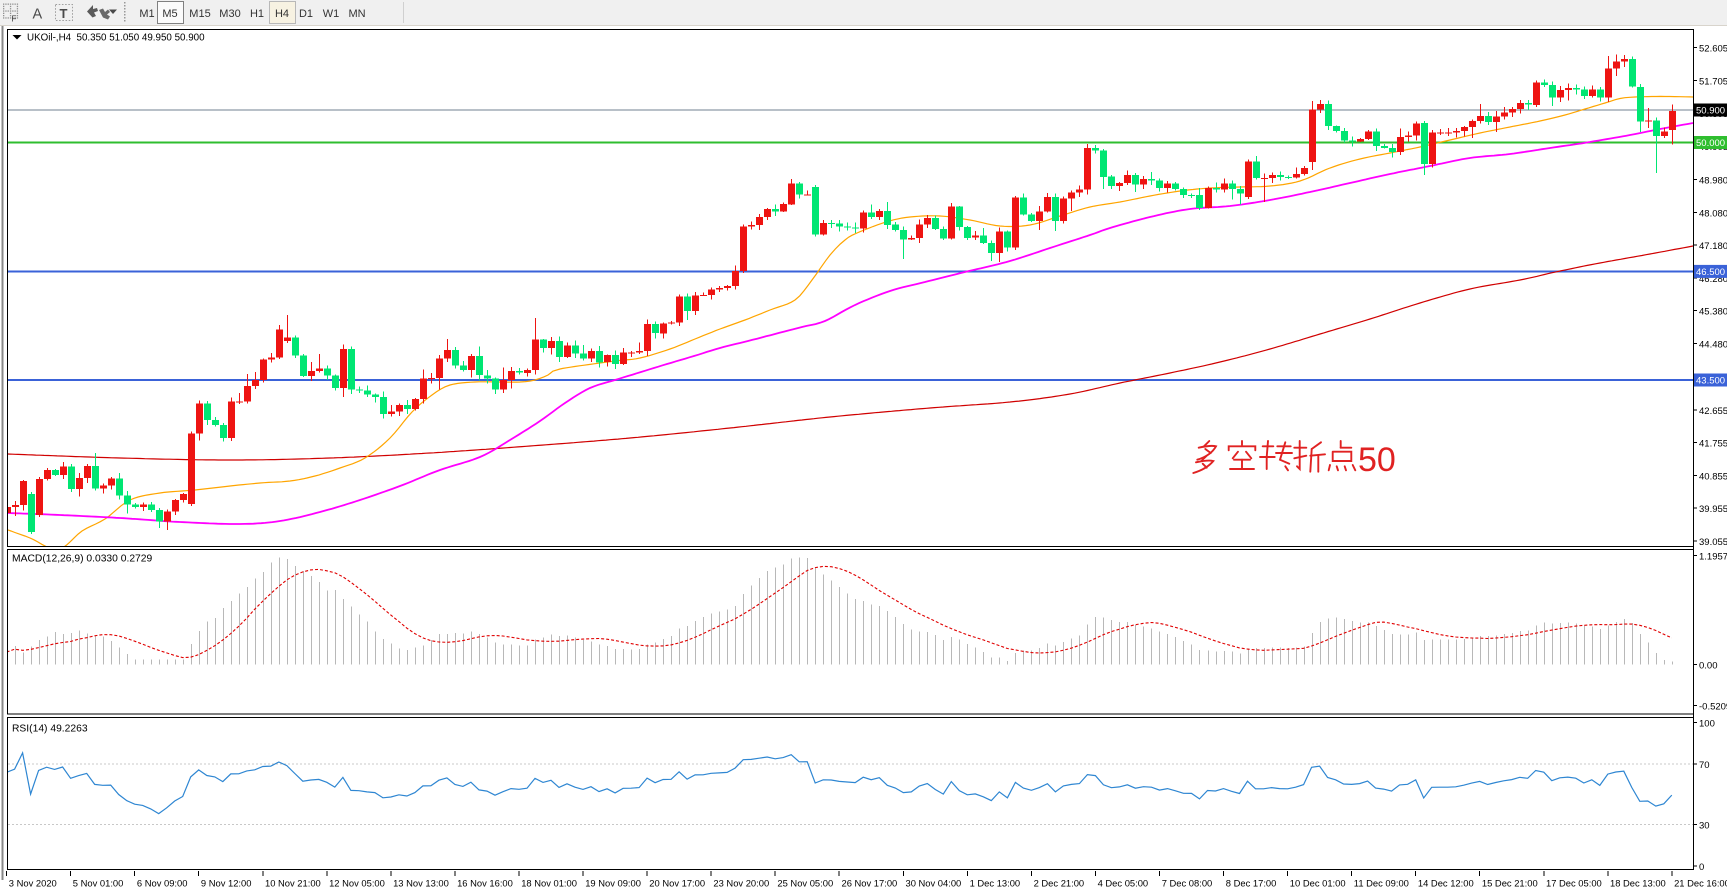 This screenshot has width=1727, height=892. Describe the element at coordinates (199, 14) in the screenshot. I see `svg-text: M15` at that location.